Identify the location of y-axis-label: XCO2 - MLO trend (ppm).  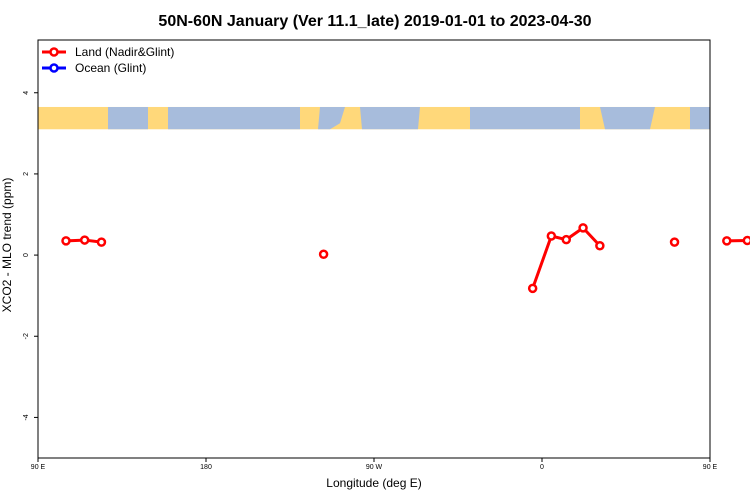
(7, 245).